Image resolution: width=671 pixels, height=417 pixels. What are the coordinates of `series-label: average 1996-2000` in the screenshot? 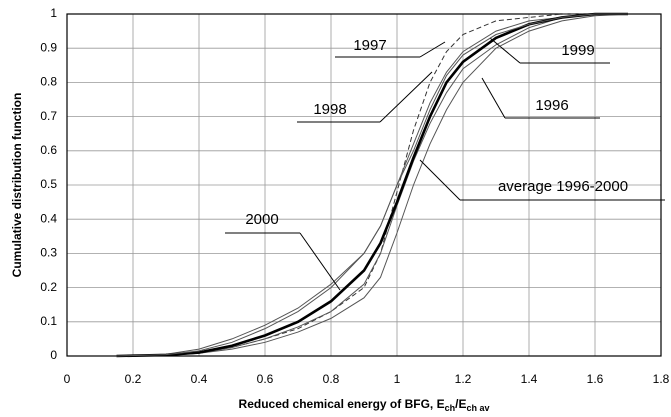 It's located at (563, 186).